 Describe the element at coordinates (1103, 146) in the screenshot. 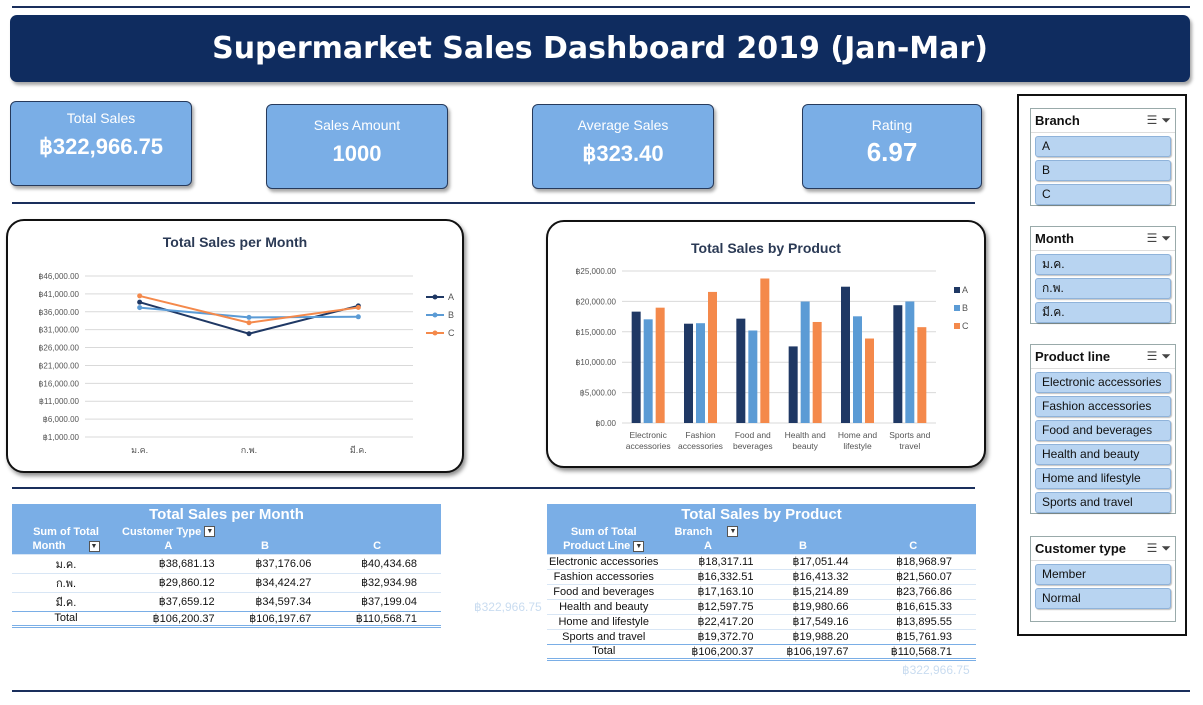

I see `slicer-item: A` at that location.